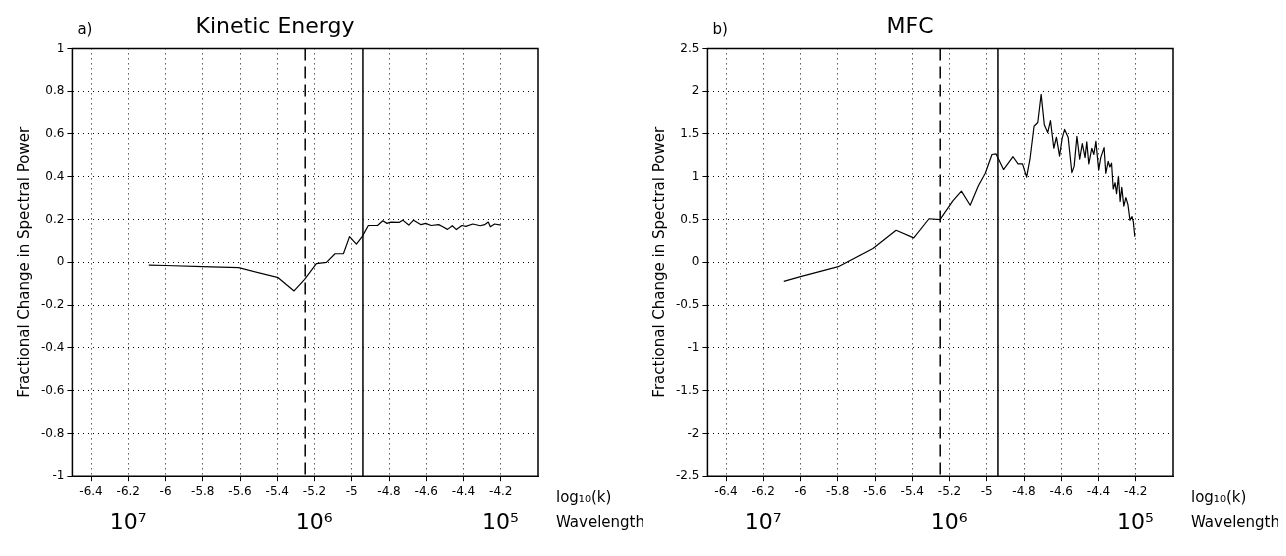 Image resolution: width=1286 pixels, height=556 pixels. What do you see at coordinates (690, 133) in the screenshot?
I see `y-tick-label: 1.5` at bounding box center [690, 133].